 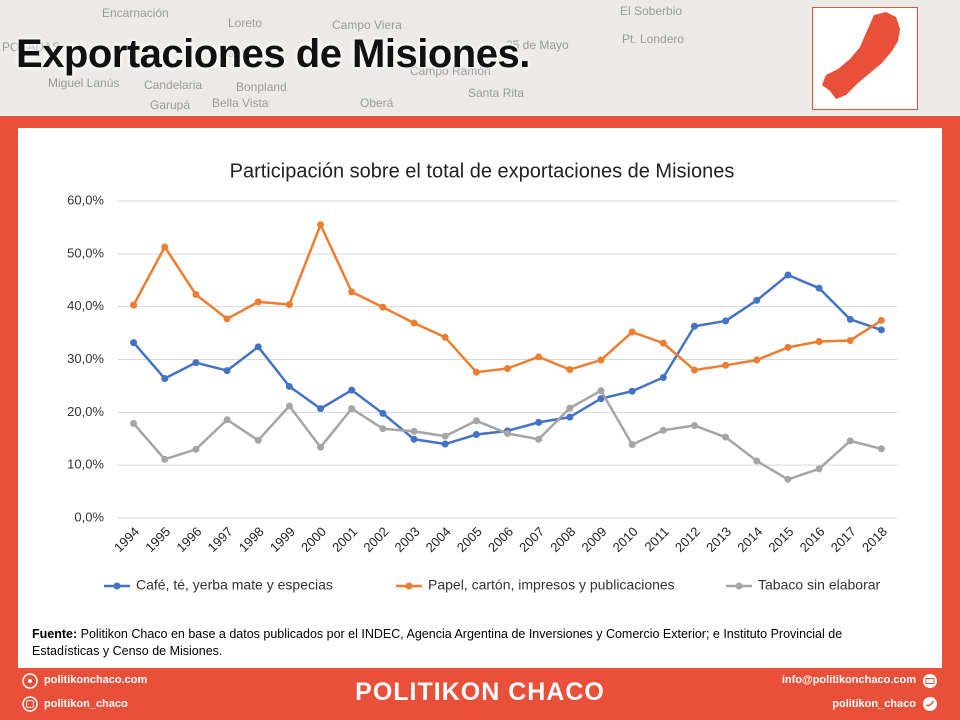 I want to click on x-tick-label: 2018, so click(x=874, y=539).